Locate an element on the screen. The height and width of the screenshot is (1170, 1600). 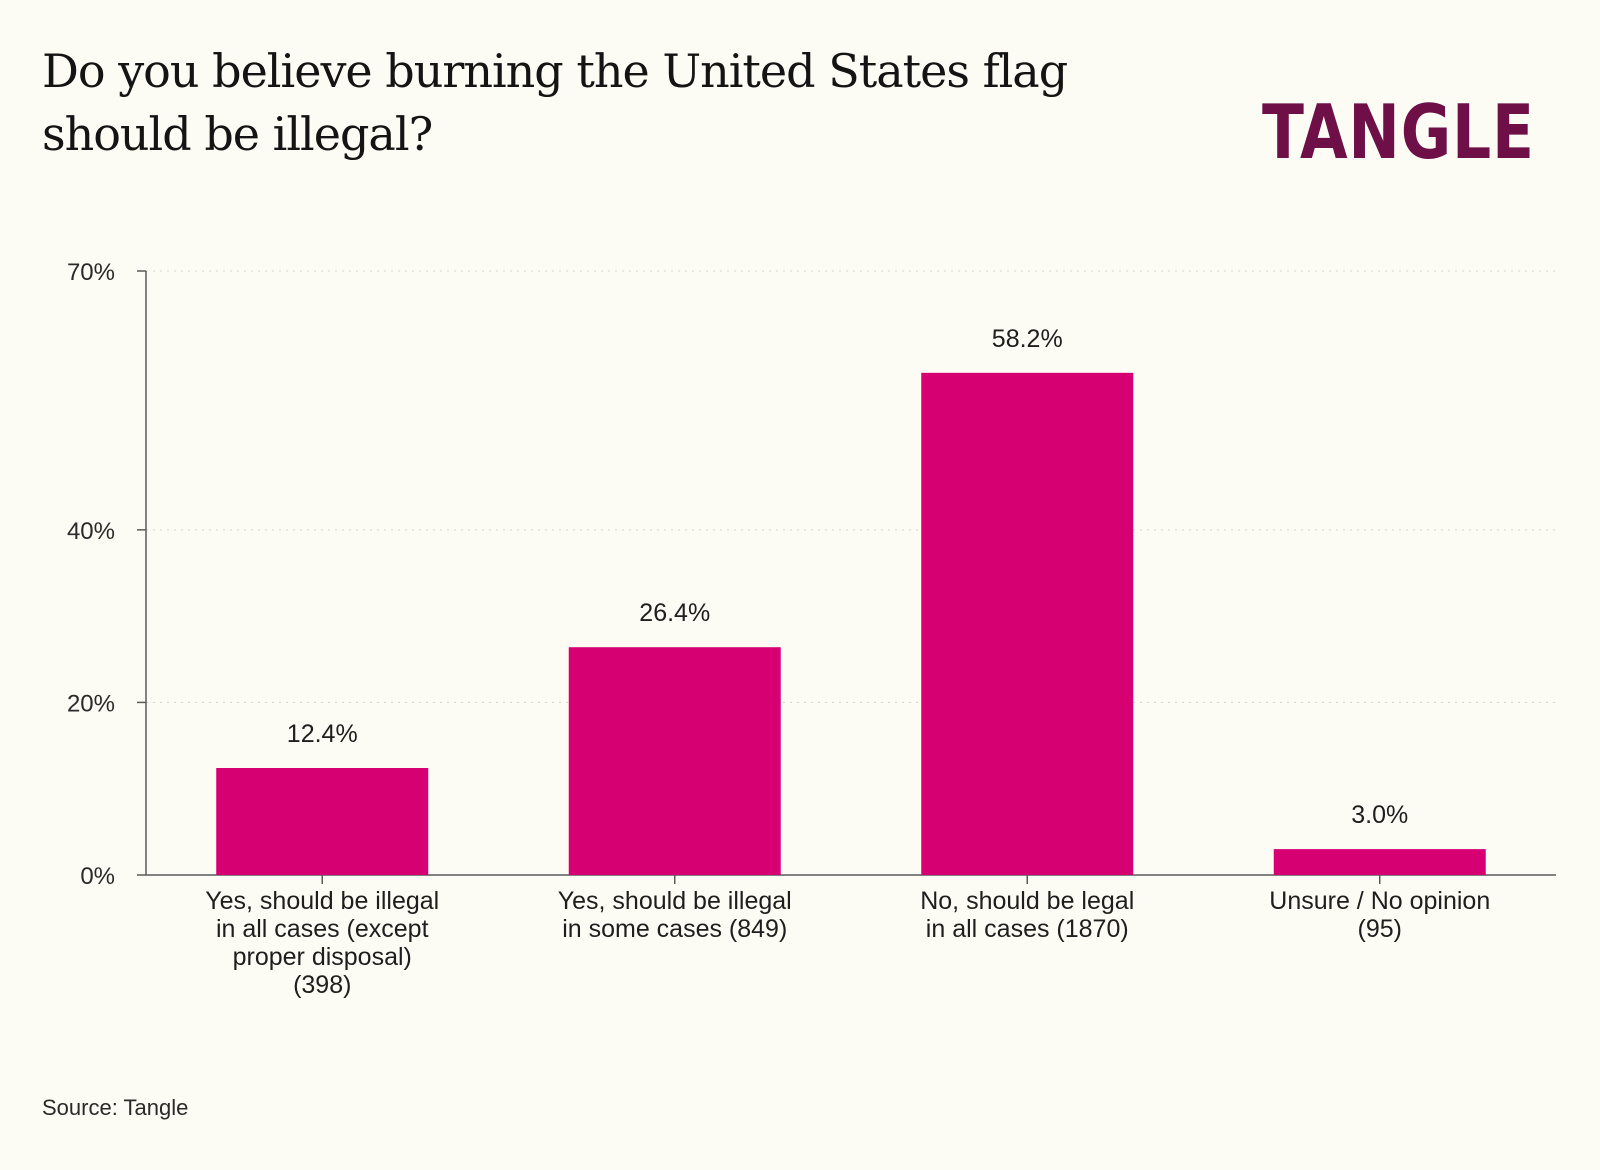
x-category-label-line: Unsure / No opinion is located at coordinates (1379, 901).